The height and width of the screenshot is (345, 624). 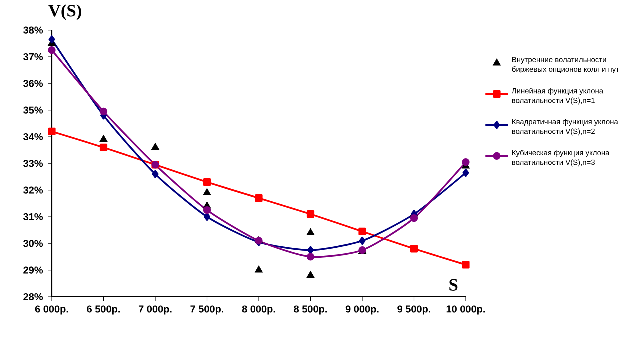 What do you see at coordinates (103, 310) in the screenshot?
I see `x-tick-label: 6 500р.` at bounding box center [103, 310].